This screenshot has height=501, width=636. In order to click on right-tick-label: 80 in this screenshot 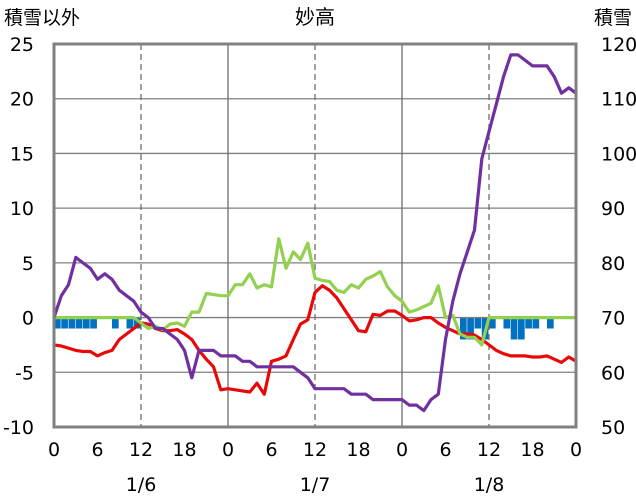, I will do `click(613, 264)`.